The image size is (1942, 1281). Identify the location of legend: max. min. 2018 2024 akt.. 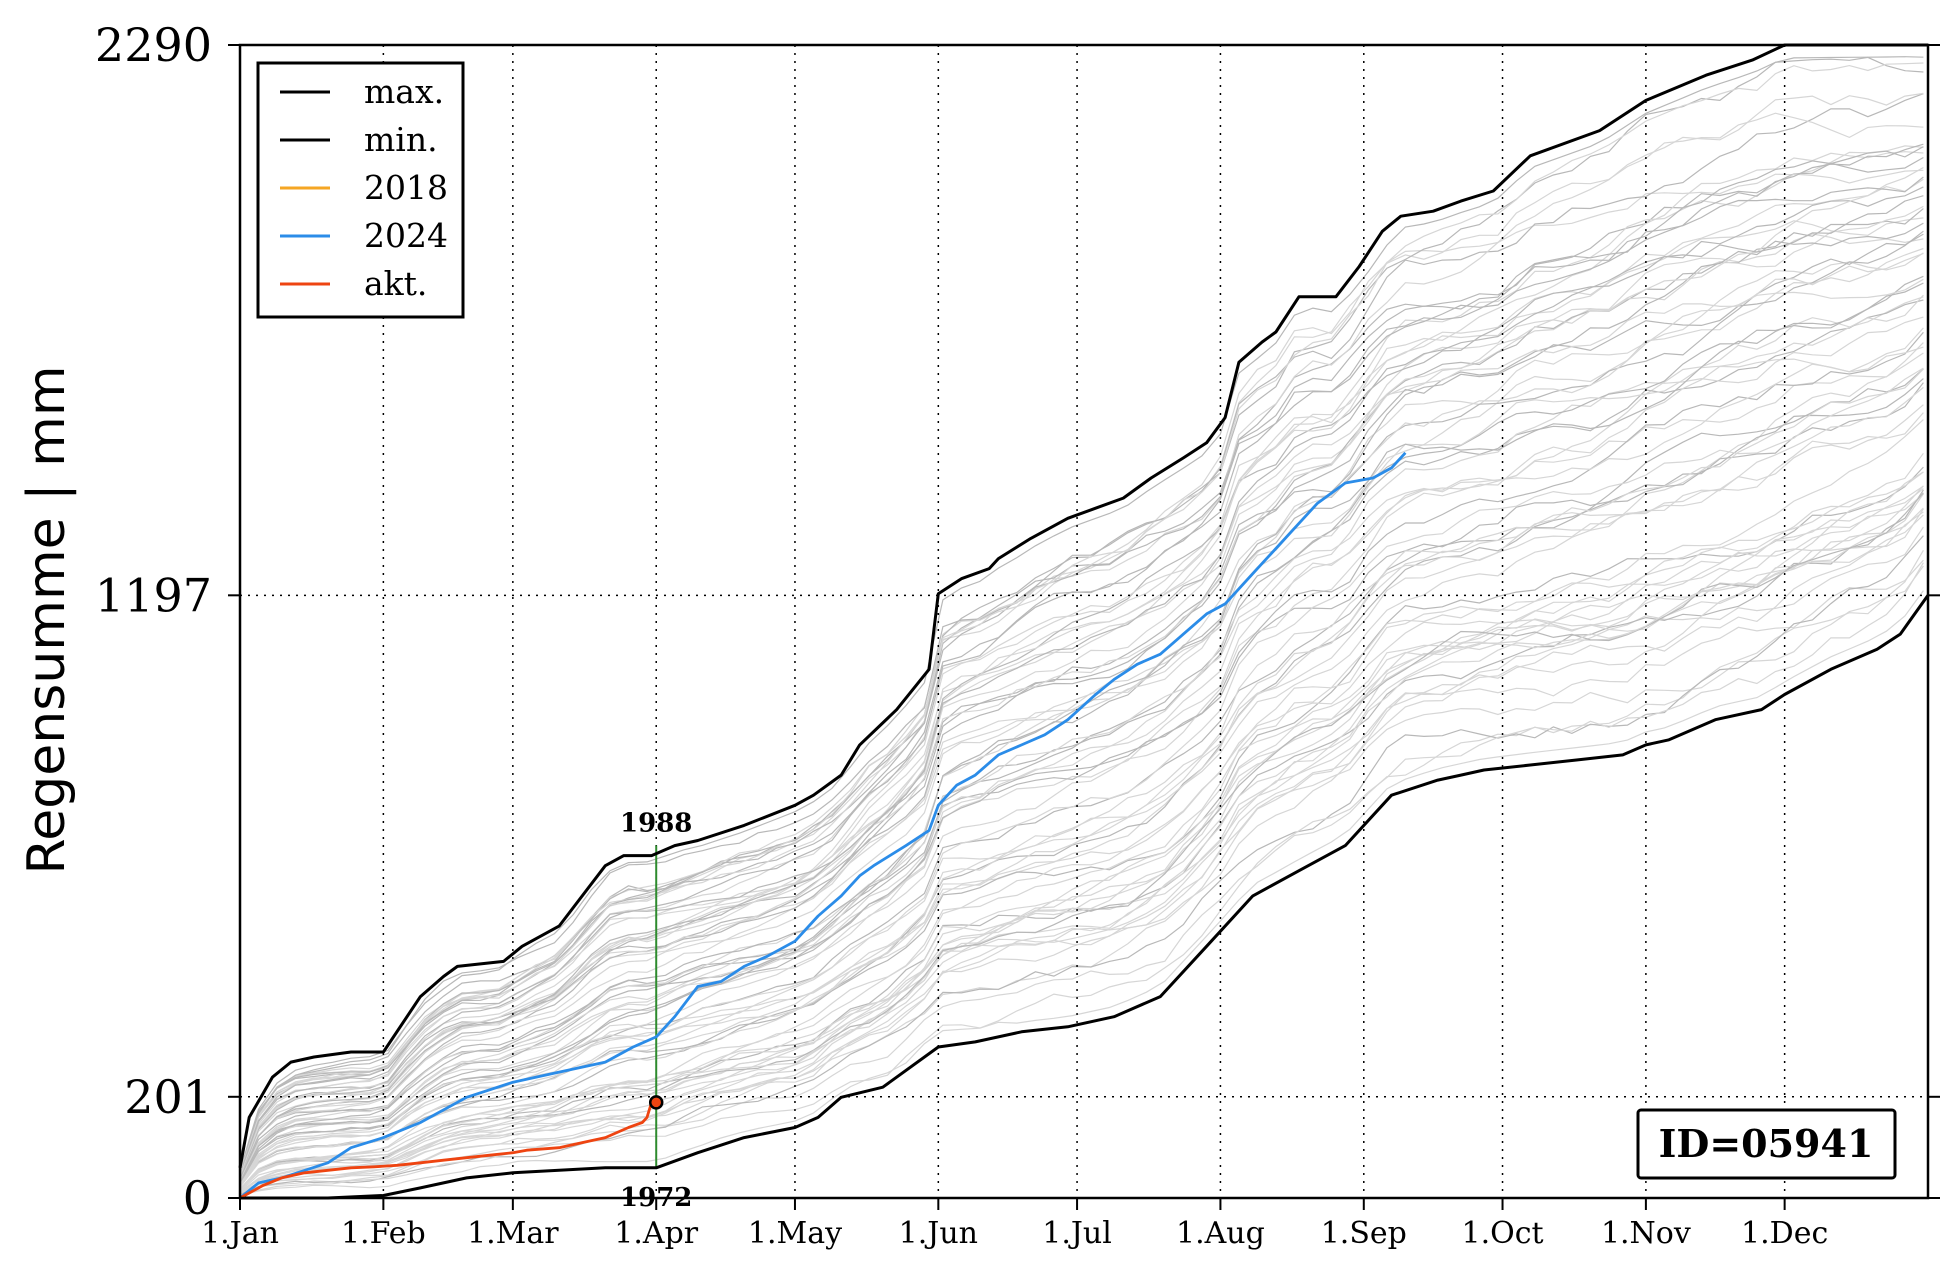
(360, 190).